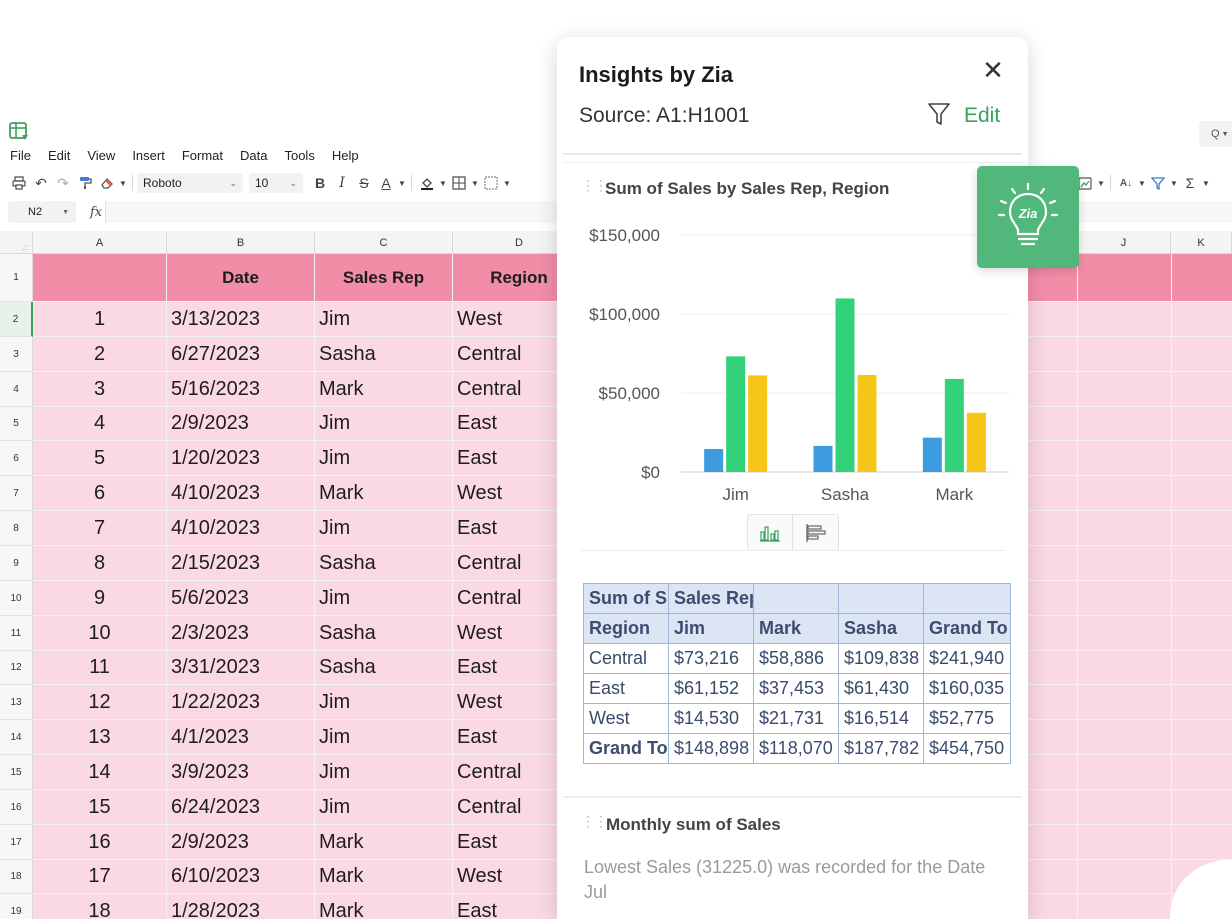  What do you see at coordinates (63, 182) in the screenshot?
I see `redo-icon: ↷` at bounding box center [63, 182].